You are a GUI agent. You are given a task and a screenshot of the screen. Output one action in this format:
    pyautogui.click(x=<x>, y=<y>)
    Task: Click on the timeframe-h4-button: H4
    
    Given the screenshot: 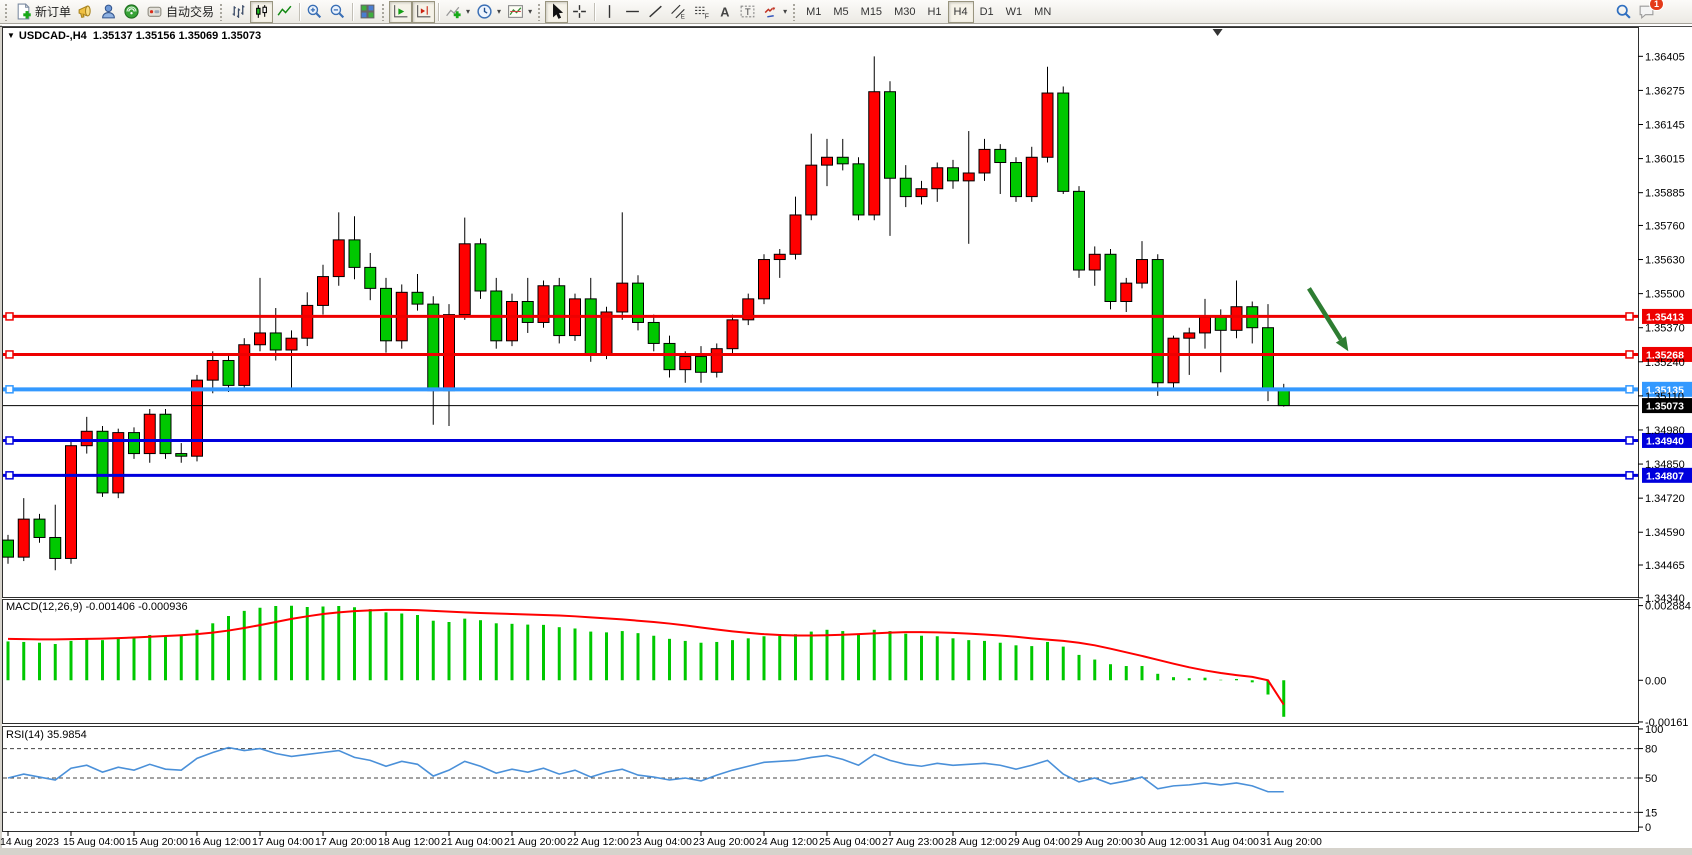 What is the action you would take?
    pyautogui.click(x=960, y=11)
    